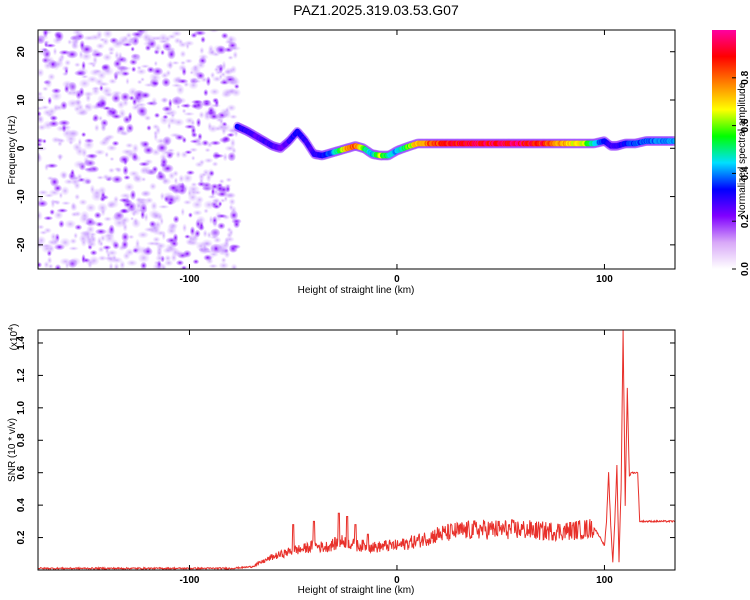 This screenshot has width=750, height=600. What do you see at coordinates (189, 580) in the screenshot?
I see `snr-x-tick-label: -100` at bounding box center [189, 580].